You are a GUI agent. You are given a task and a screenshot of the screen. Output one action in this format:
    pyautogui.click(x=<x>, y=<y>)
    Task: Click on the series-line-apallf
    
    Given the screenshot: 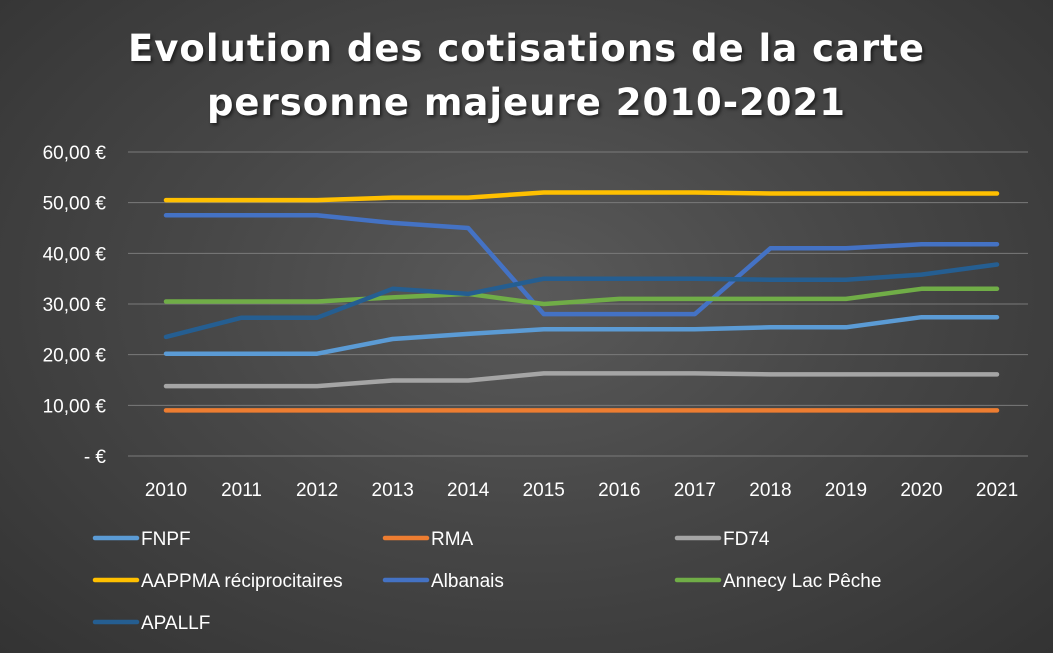 What is the action you would take?
    pyautogui.click(x=581, y=301)
    